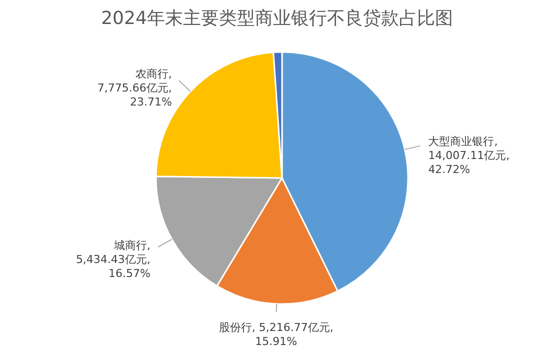 Image resolution: width=554 pixels, height=353 pixels. Describe the element at coordinates (469, 155) in the screenshot. I see `slice-label: 大型商业银行, 14,007.11亿元, 42.72%` at that location.